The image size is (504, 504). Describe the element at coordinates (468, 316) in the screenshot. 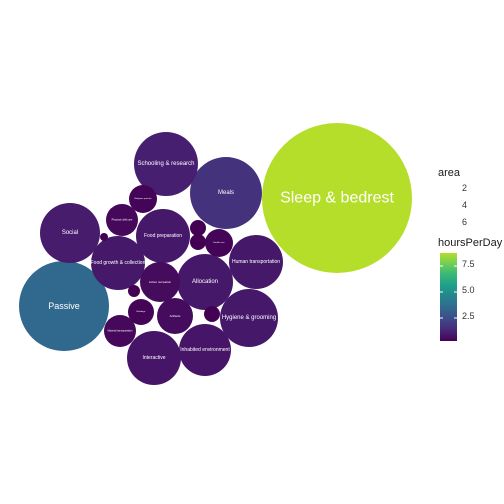

I see `color-legend-label-2-5: 2.5` at that location.